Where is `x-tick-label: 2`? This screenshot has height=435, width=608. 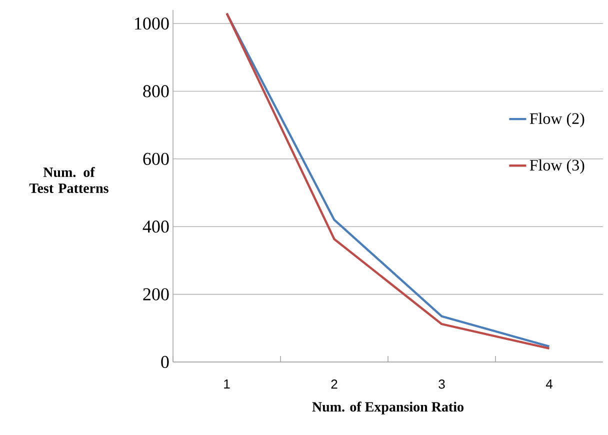
x-tick-label: 2 is located at coordinates (334, 384).